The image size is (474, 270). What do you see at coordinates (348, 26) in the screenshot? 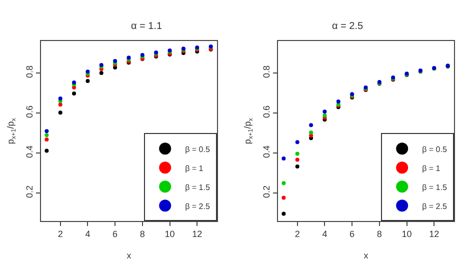
I see `chart-title: α = 2.5` at bounding box center [348, 26].